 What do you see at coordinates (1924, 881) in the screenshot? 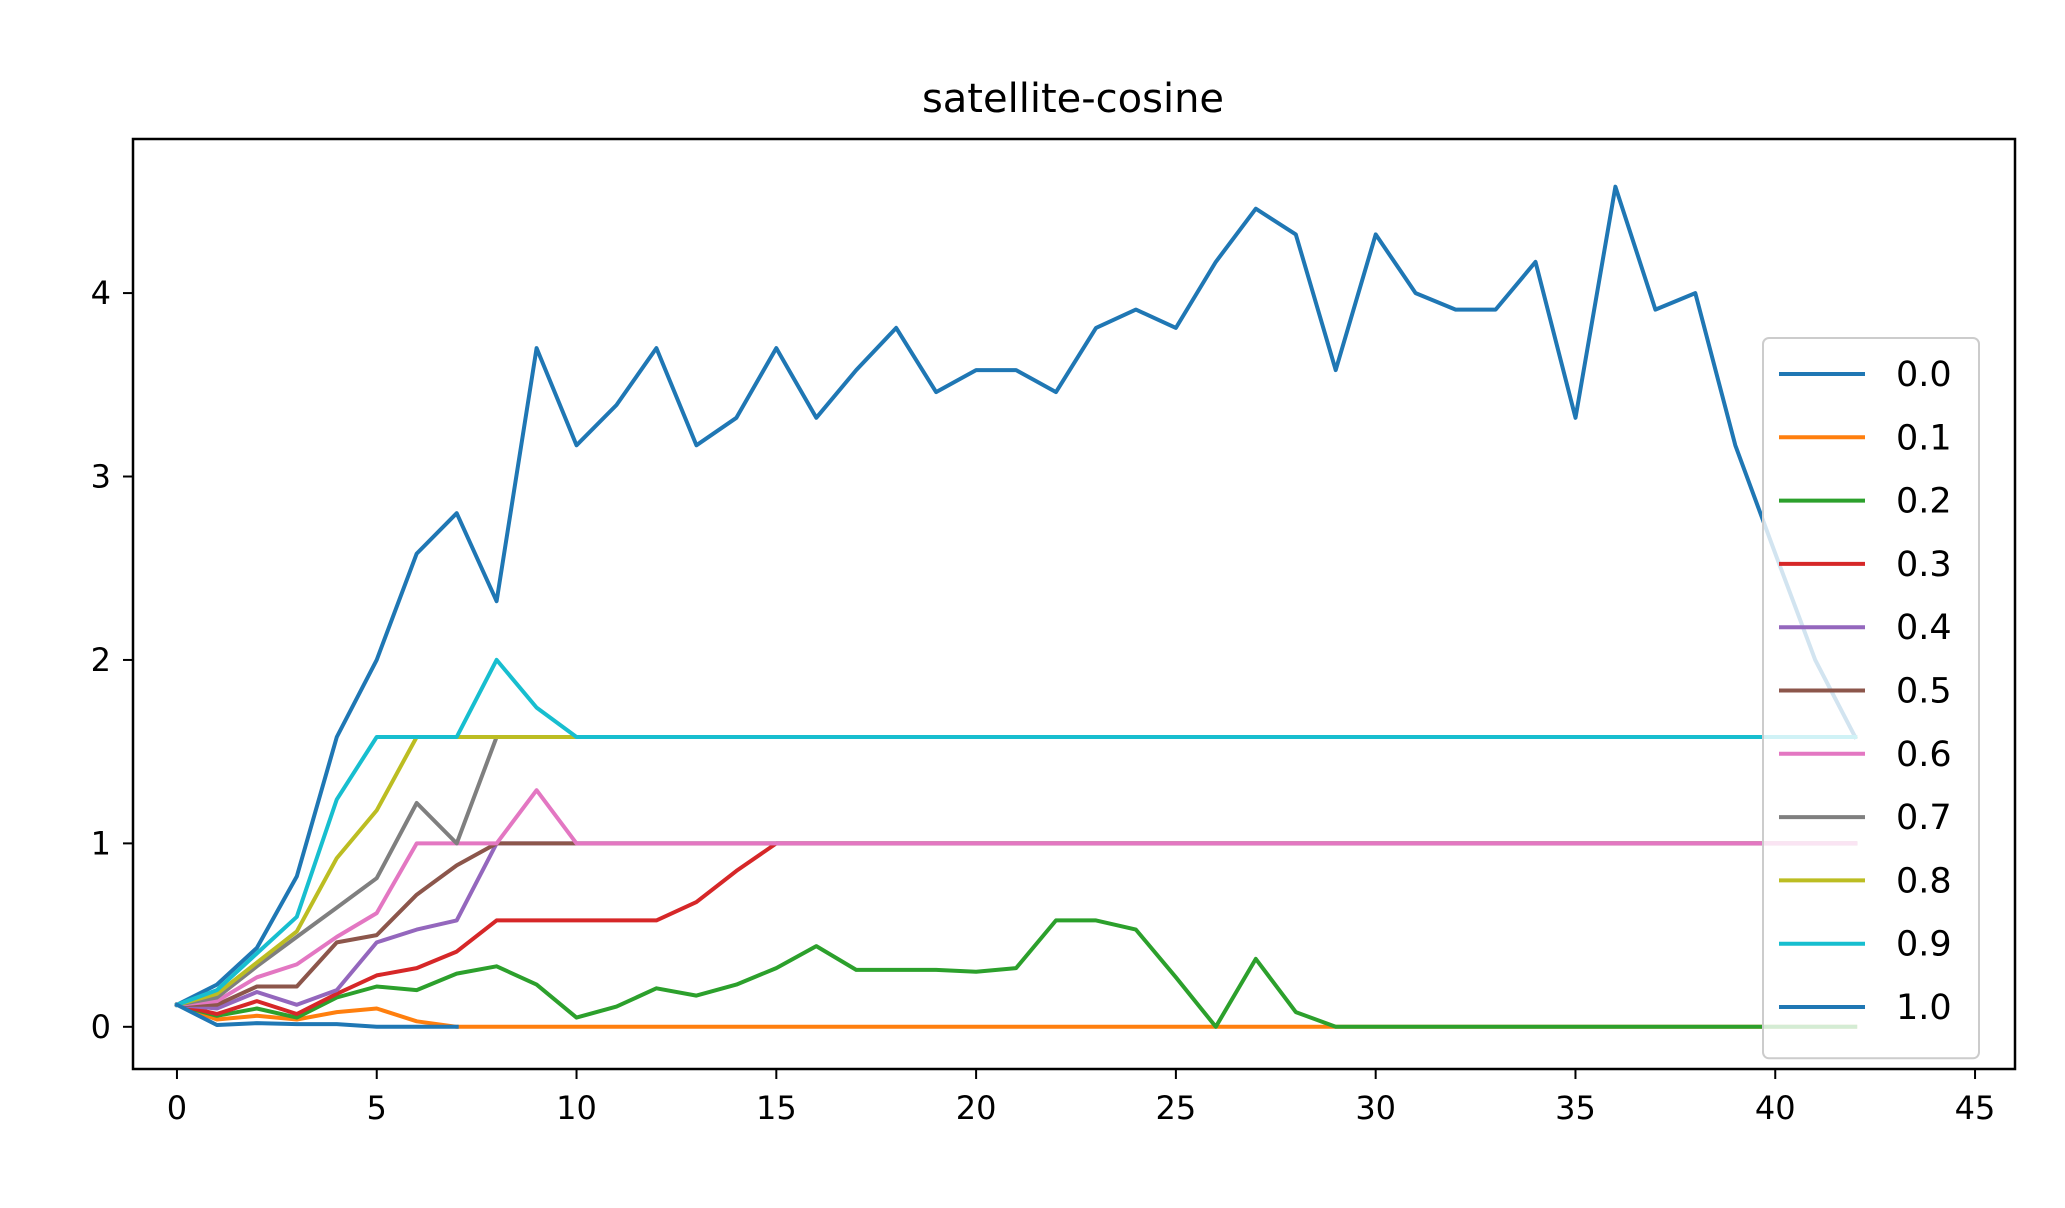
I see `legend-label-0.8: 0.8` at bounding box center [1924, 881].